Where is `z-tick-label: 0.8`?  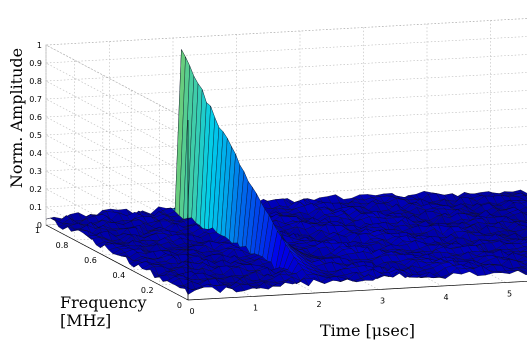
z-tick-label: 0.8 is located at coordinates (35, 81).